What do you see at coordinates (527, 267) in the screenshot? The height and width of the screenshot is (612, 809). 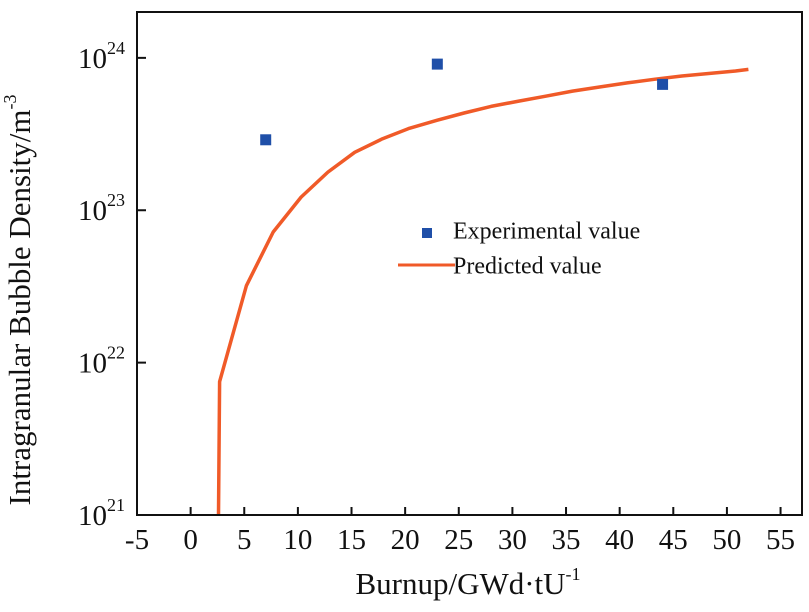 I see `legend-label-predicted: Predicted value` at bounding box center [527, 267].